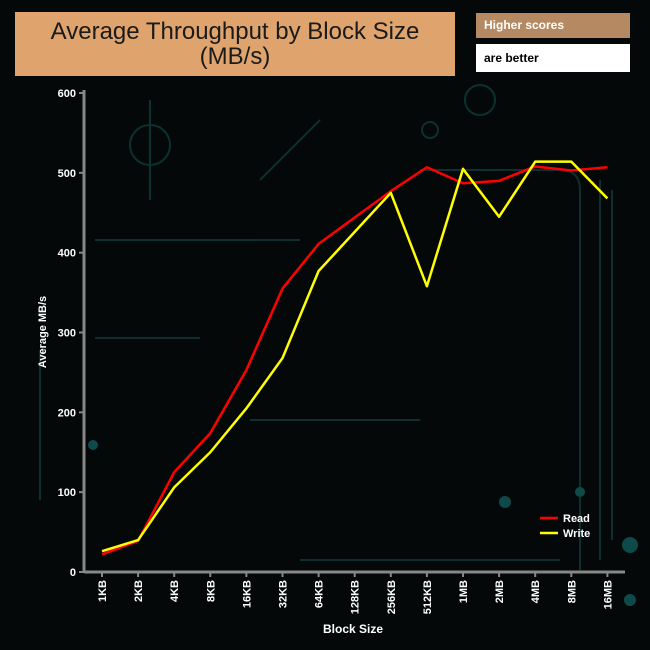 The width and height of the screenshot is (650, 650). I want to click on x-tick-label: 256KB, so click(392, 597).